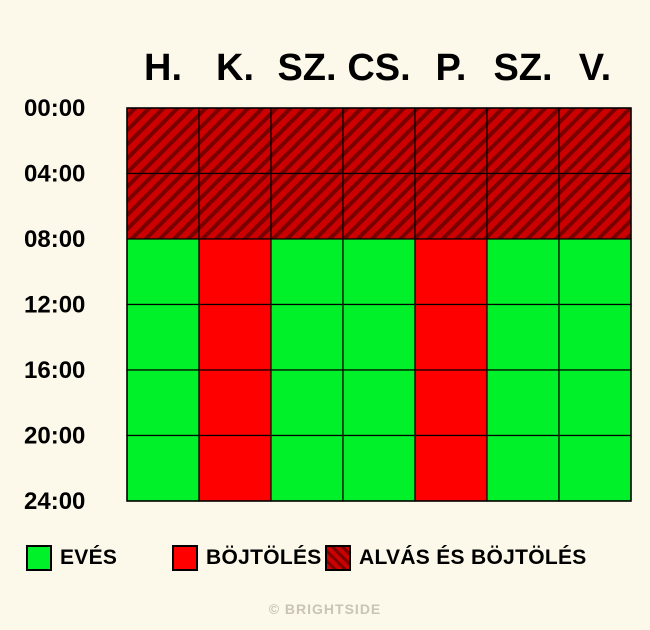  Describe the element at coordinates (473, 557) in the screenshot. I see `legend-label-sleep-fasting: ALVÁS ÉS BÖJTÖLÉS` at that location.